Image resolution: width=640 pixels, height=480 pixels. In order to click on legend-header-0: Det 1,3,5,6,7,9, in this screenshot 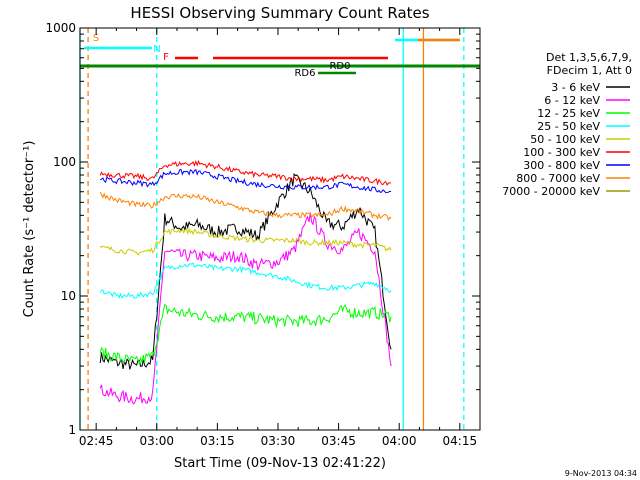, I will do `click(589, 57)`.